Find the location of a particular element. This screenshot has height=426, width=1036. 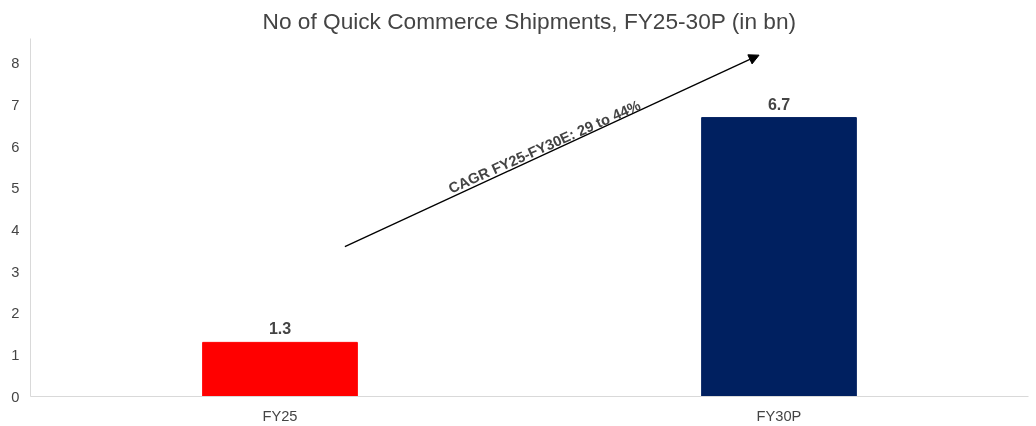

y-tick-label: 4 is located at coordinates (15, 229).